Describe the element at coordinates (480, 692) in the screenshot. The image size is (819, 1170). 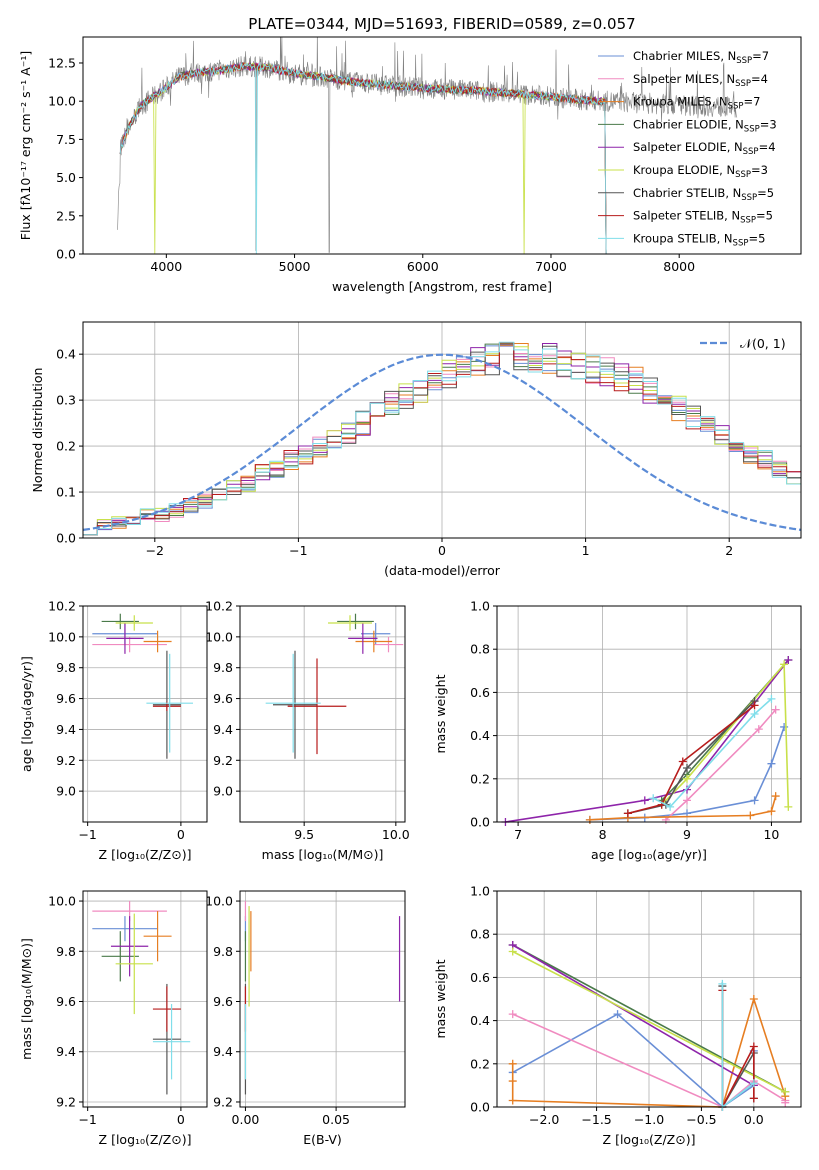
I see `y-tick-label: 0.6` at that location.